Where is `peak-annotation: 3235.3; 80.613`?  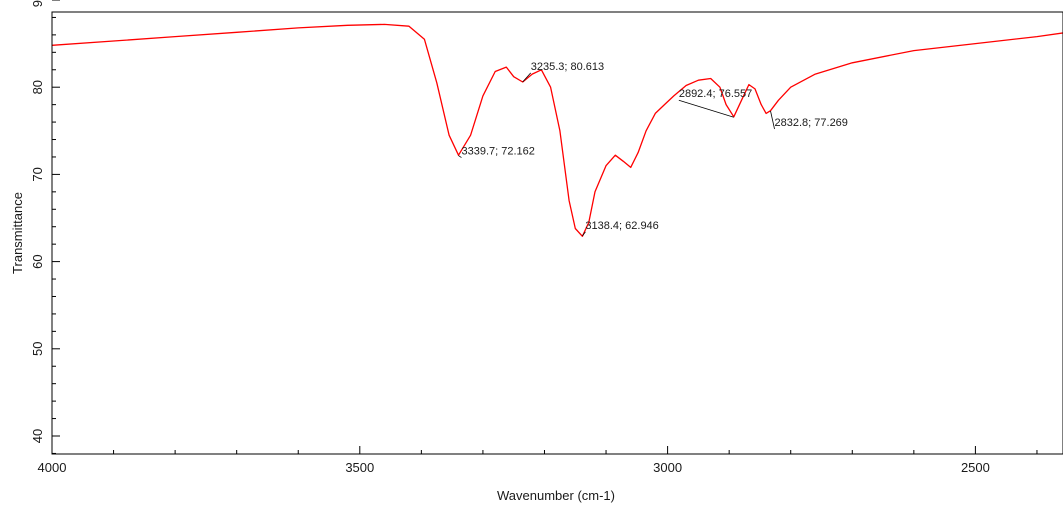
peak-annotation: 3235.3; 80.613 is located at coordinates (563, 72).